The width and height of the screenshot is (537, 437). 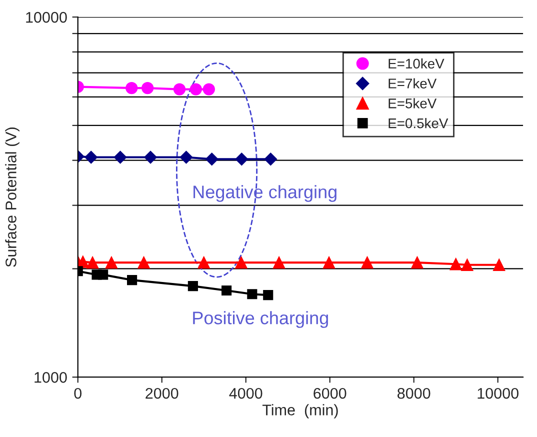 What do you see at coordinates (418, 123) in the screenshot?
I see `legend-label: E=0.5keV` at bounding box center [418, 123].